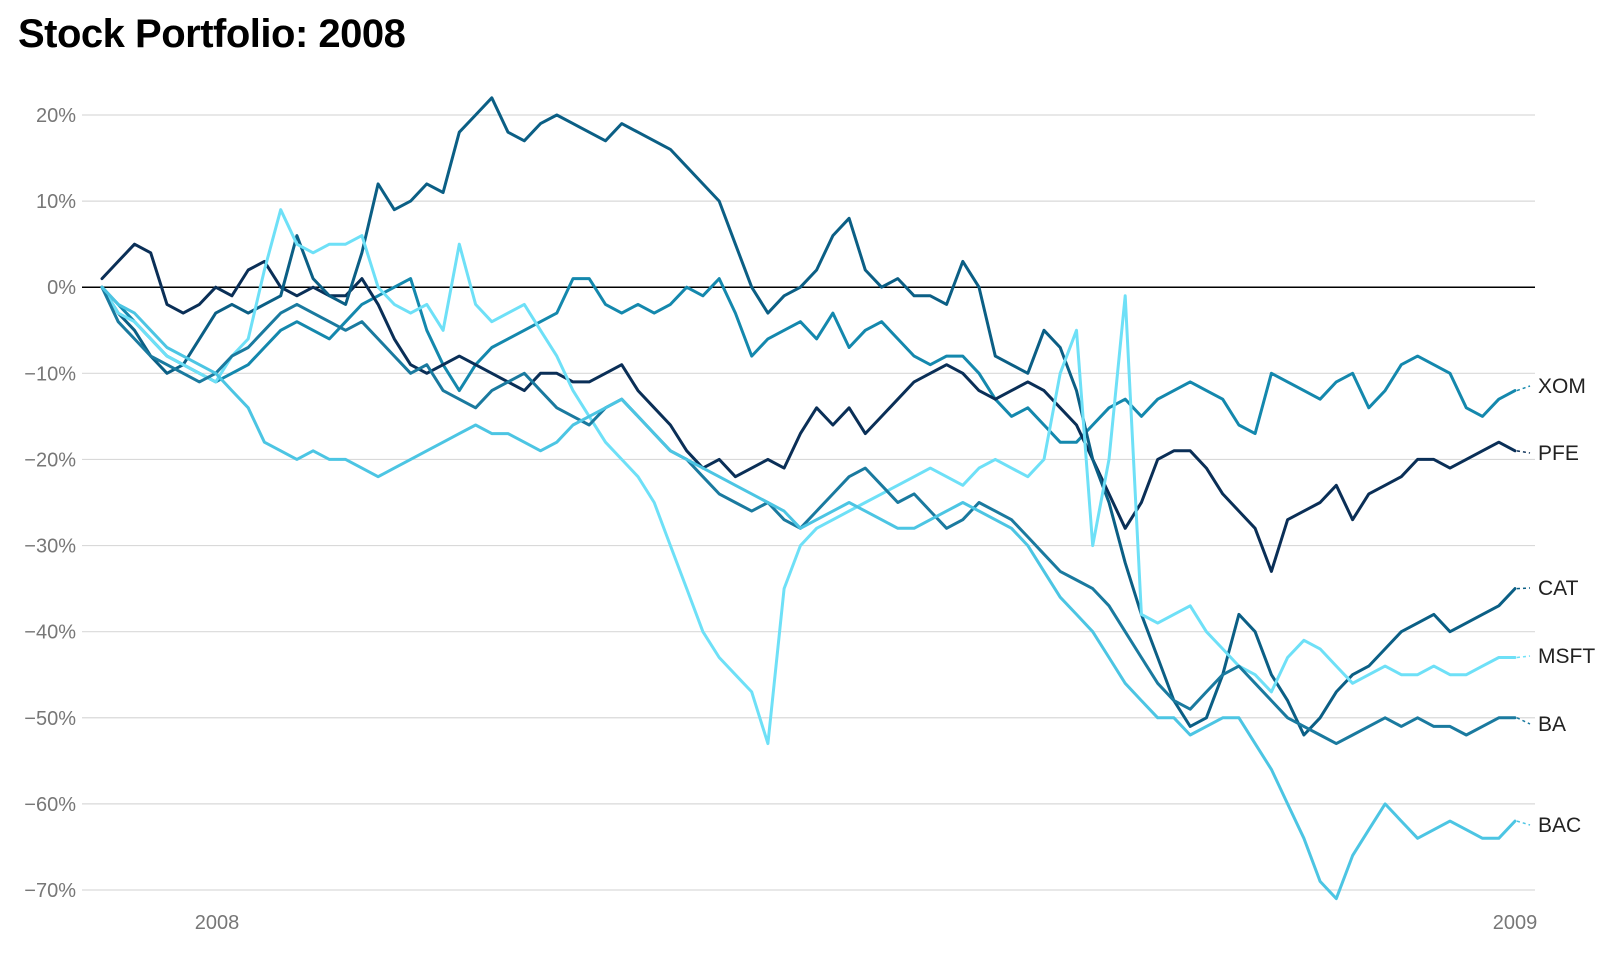 This screenshot has width=1612, height=954. I want to click on y-tick-label: 10%, so click(56, 202).